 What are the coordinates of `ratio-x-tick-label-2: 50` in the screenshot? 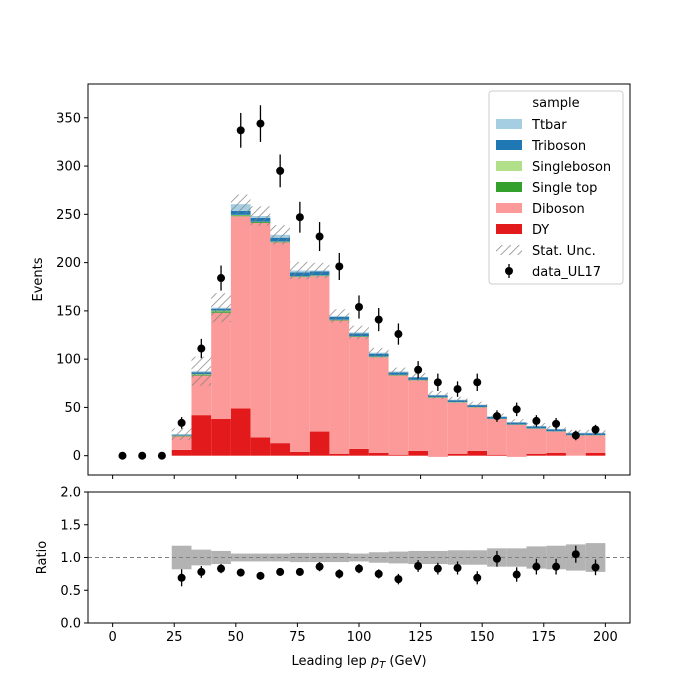 It's located at (236, 637).